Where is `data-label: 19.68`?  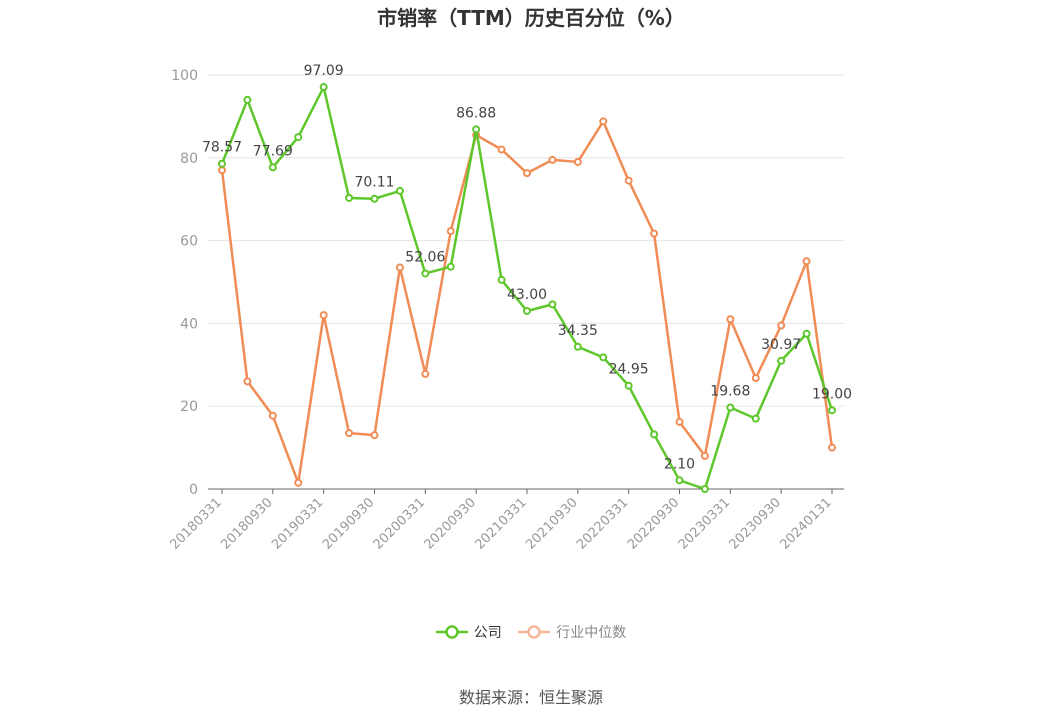 data-label: 19.68 is located at coordinates (730, 392).